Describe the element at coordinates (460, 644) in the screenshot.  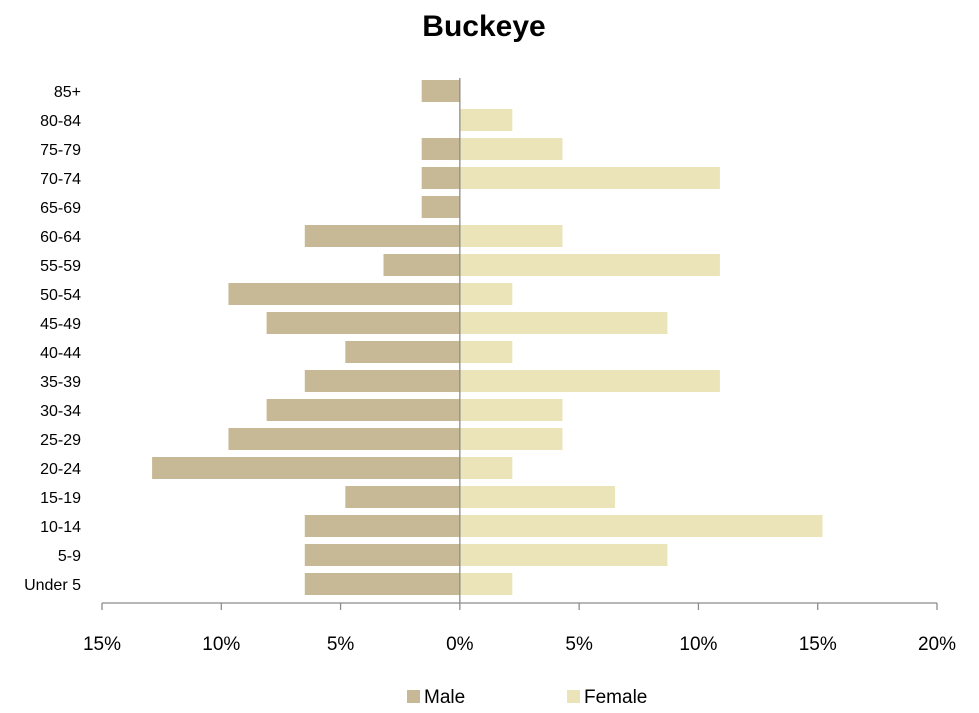
I see `x-tick-label: 0%` at that location.